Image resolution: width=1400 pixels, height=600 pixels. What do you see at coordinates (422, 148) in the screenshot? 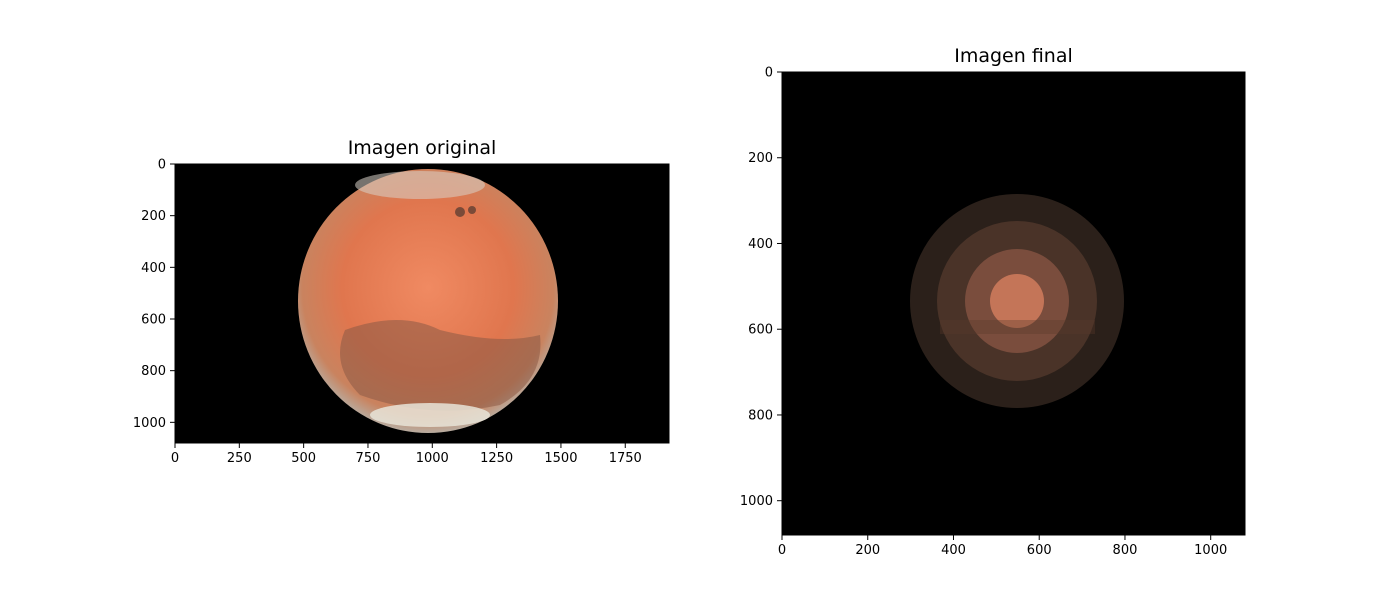
I see `panel-title-original: Imagen original` at bounding box center [422, 148].